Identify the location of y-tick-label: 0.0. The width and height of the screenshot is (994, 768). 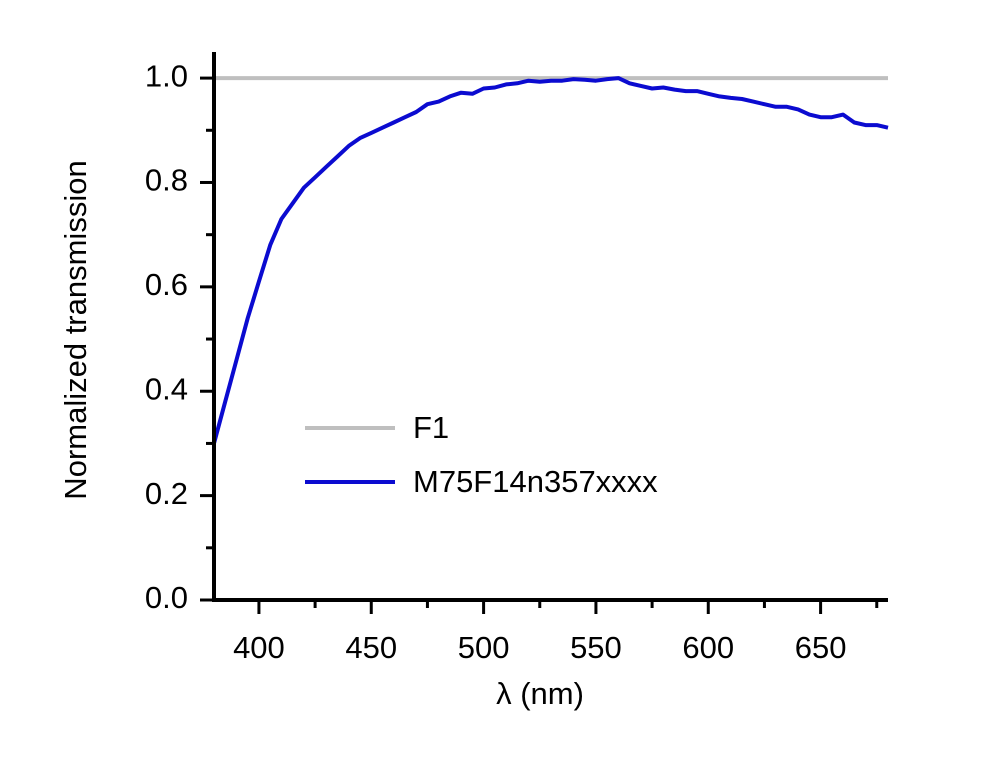
(166, 597).